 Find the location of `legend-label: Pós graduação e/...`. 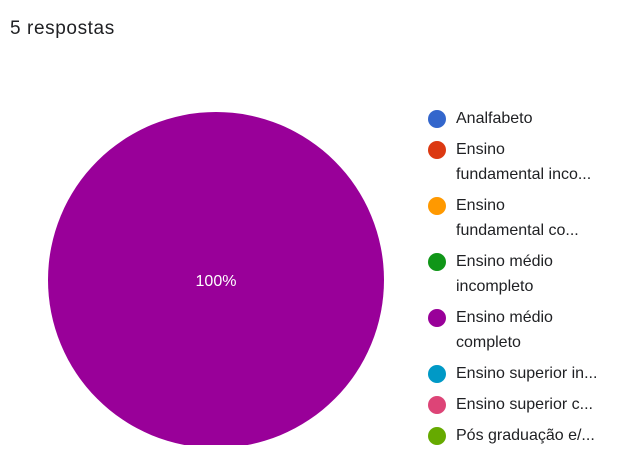

legend-label: Pós graduação e/... is located at coordinates (525, 435).